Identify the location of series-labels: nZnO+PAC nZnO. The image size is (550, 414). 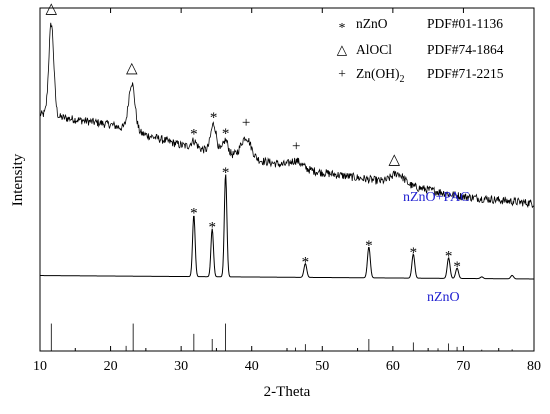
(436, 247).